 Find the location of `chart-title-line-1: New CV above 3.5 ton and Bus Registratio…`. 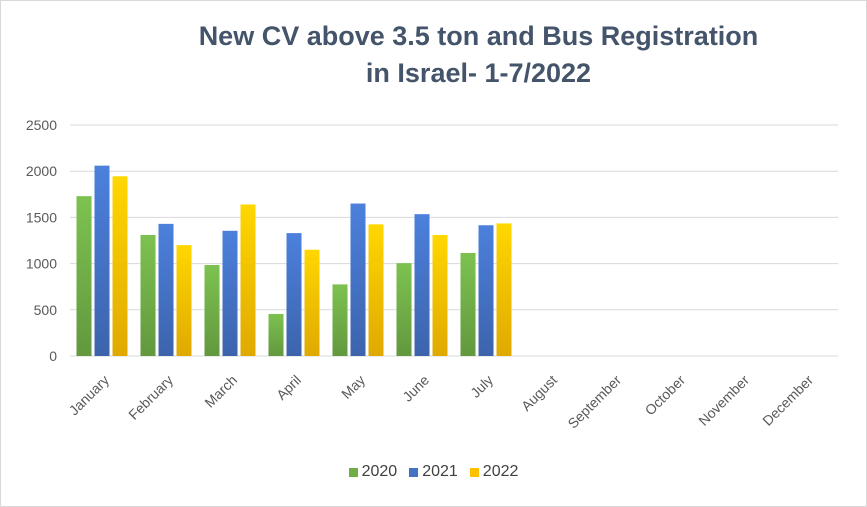

chart-title-line-1: New CV above 3.5 ton and Bus Registratio… is located at coordinates (478, 36).